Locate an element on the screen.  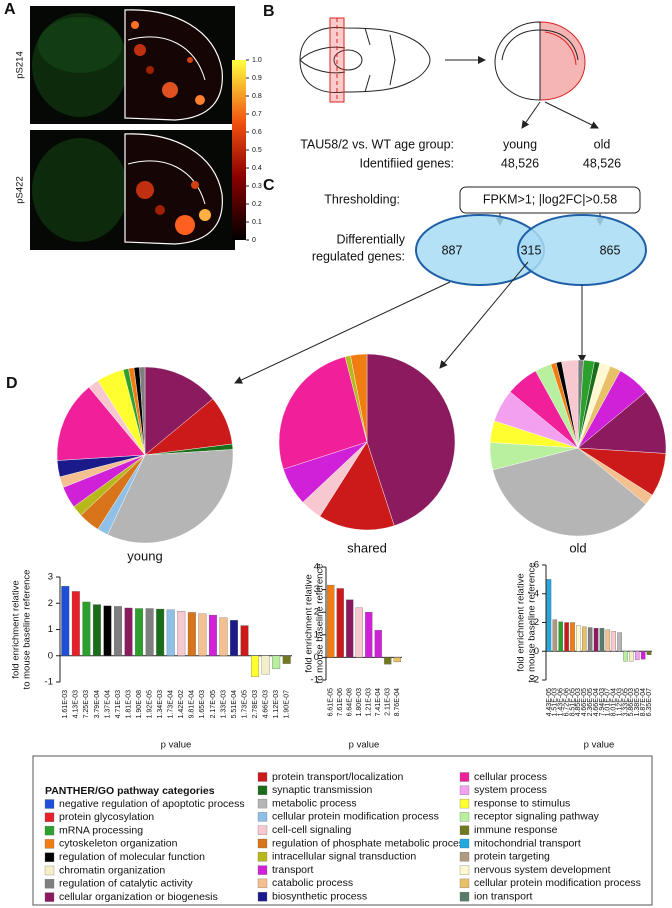
legend-label: cell-cell signaling is located at coordinates (312, 830).